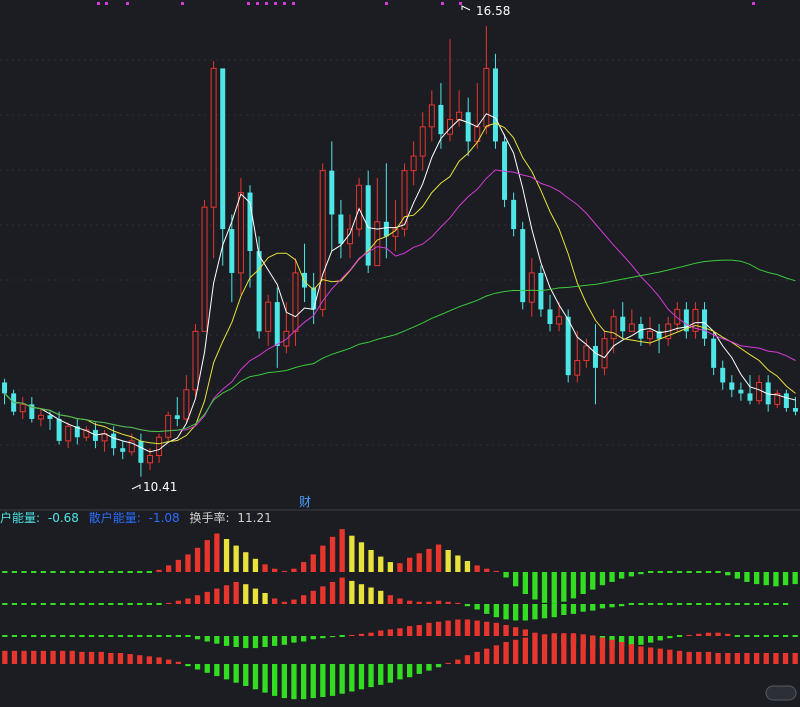 This screenshot has width=800, height=707. I want to click on indicator-legend: 户能量: -0.68 散户能量: -1.08 换手率: 11.21, so click(136, 517).